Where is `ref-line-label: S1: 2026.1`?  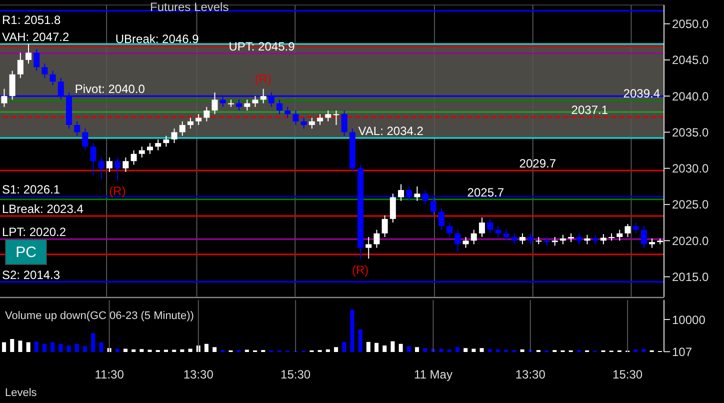 ref-line-label: S1: 2026.1 is located at coordinates (31, 189).